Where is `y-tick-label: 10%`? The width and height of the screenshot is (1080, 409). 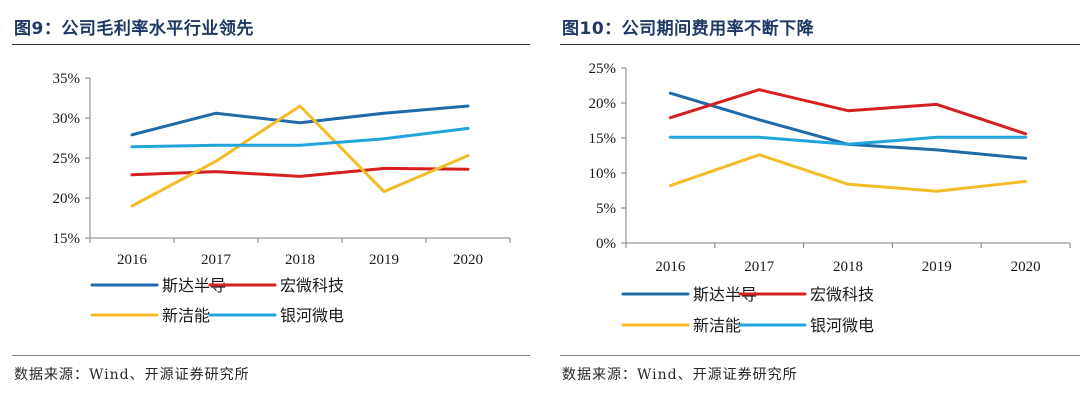
y-tick-label: 10% is located at coordinates (603, 174).